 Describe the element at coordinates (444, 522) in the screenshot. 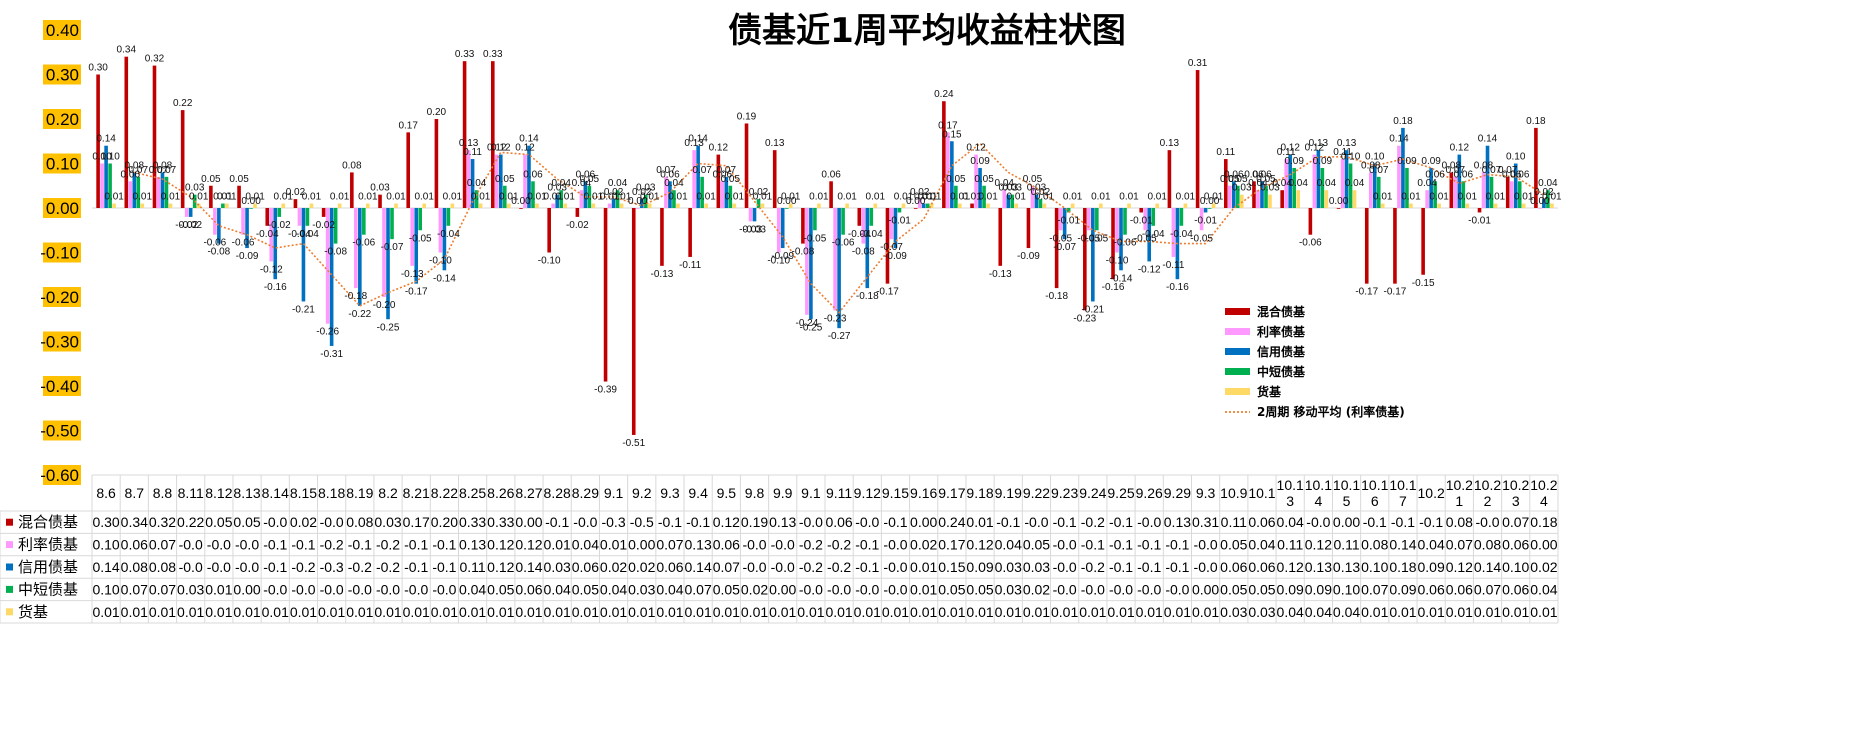

I see `table-cell: 0.20` at that location.